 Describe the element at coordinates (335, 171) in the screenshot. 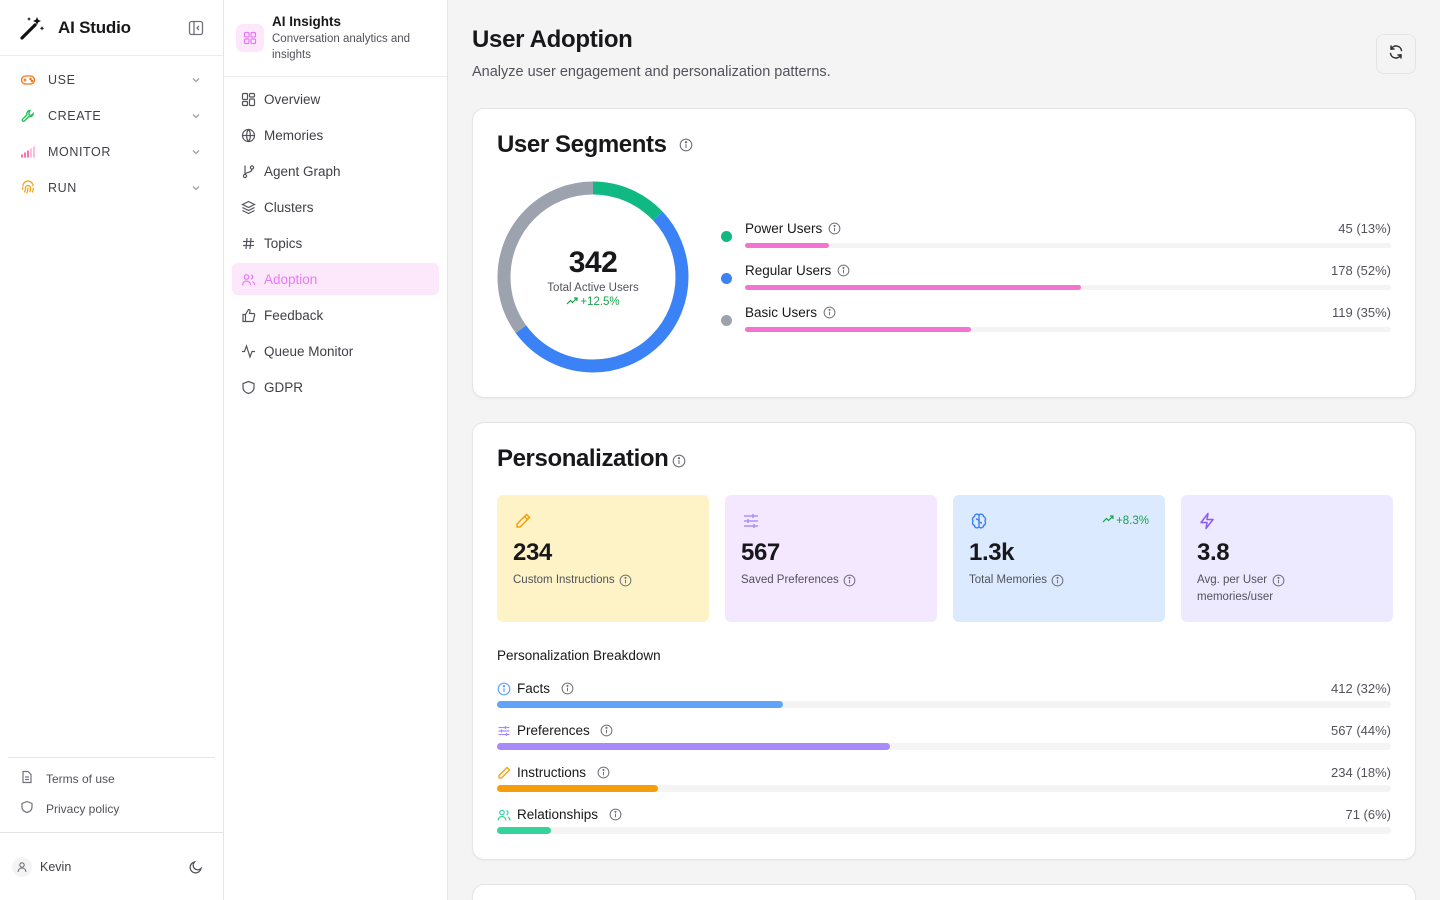

I see `subnav-item-agent-graph: Agent Graph` at that location.